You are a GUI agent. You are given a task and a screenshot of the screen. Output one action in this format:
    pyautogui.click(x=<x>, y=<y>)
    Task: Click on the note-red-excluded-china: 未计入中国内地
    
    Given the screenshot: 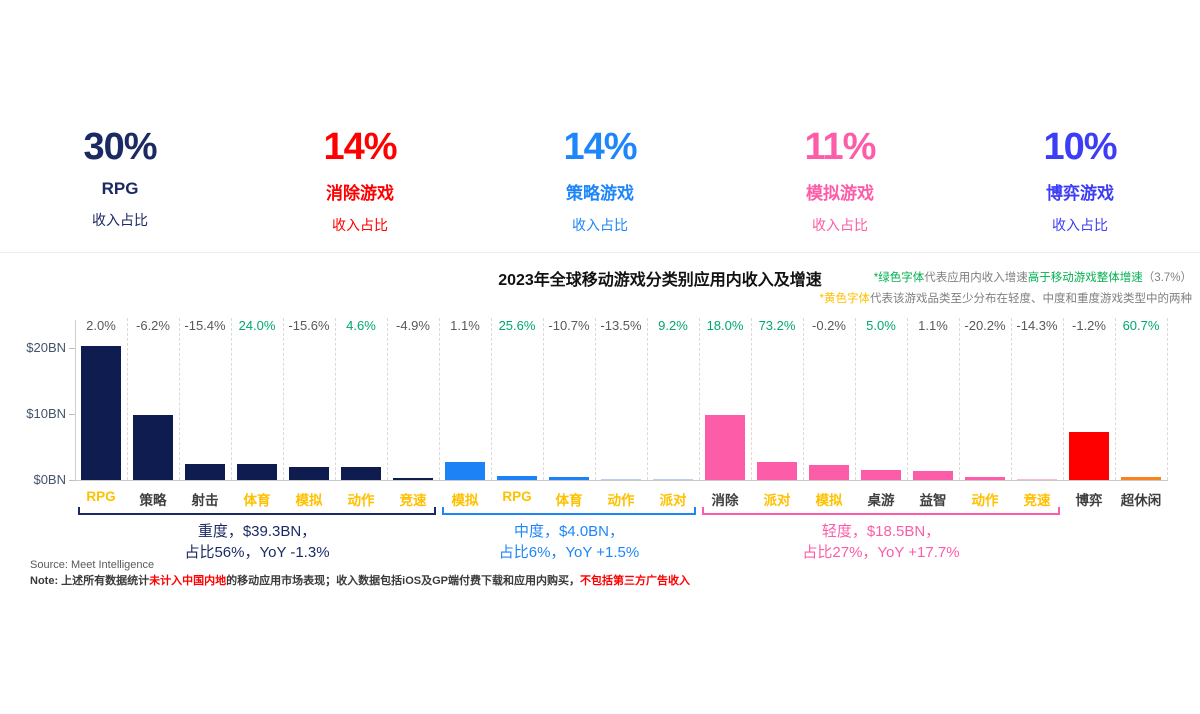 What is the action you would take?
    pyautogui.click(x=188, y=581)
    